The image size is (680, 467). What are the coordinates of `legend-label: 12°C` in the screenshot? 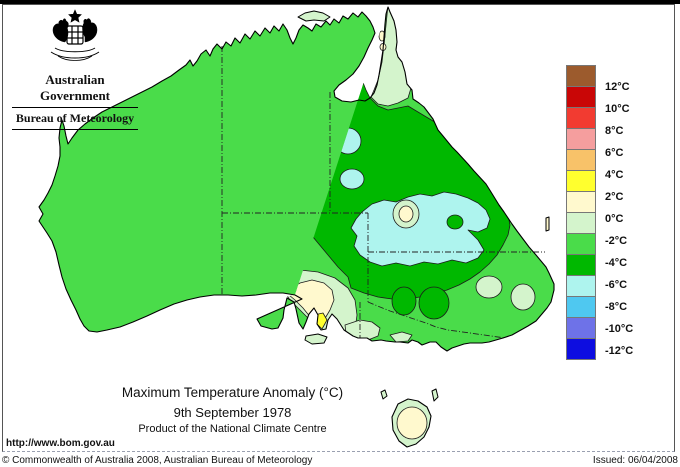 It's located at (617, 87).